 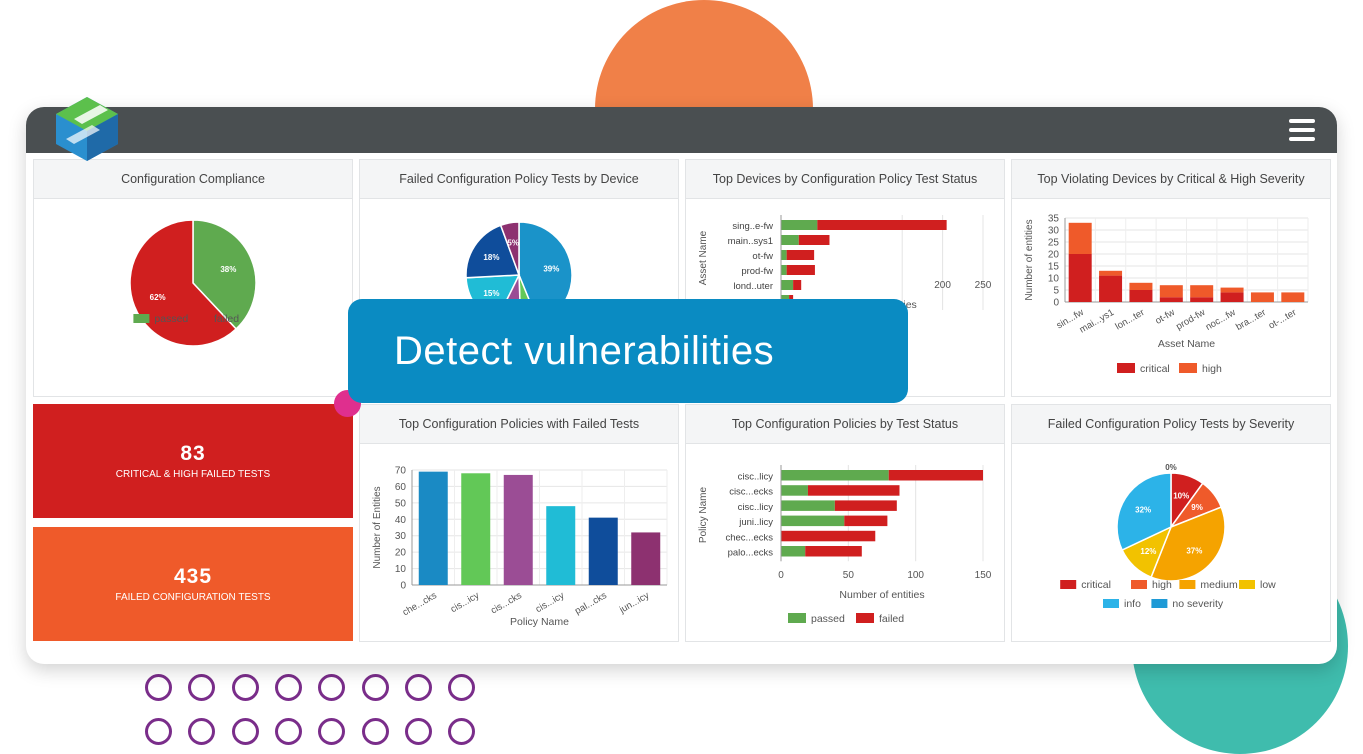 What do you see at coordinates (377, 527) in the screenshot?
I see `y-axis-label: Number of Entities` at bounding box center [377, 527].